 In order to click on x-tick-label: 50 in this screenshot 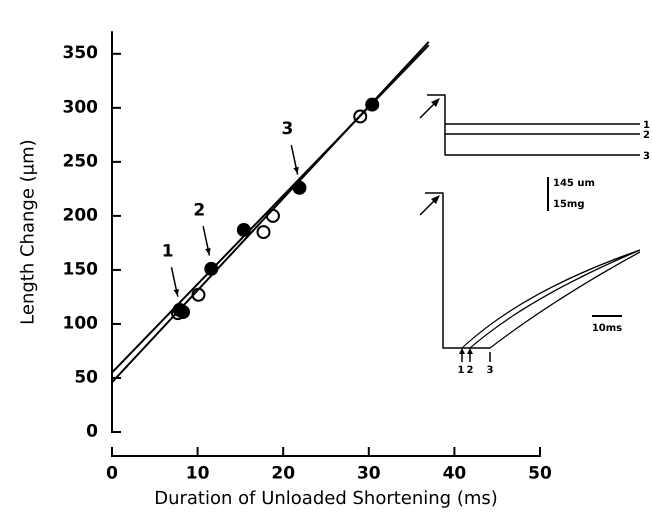, I will do `click(540, 474)`.